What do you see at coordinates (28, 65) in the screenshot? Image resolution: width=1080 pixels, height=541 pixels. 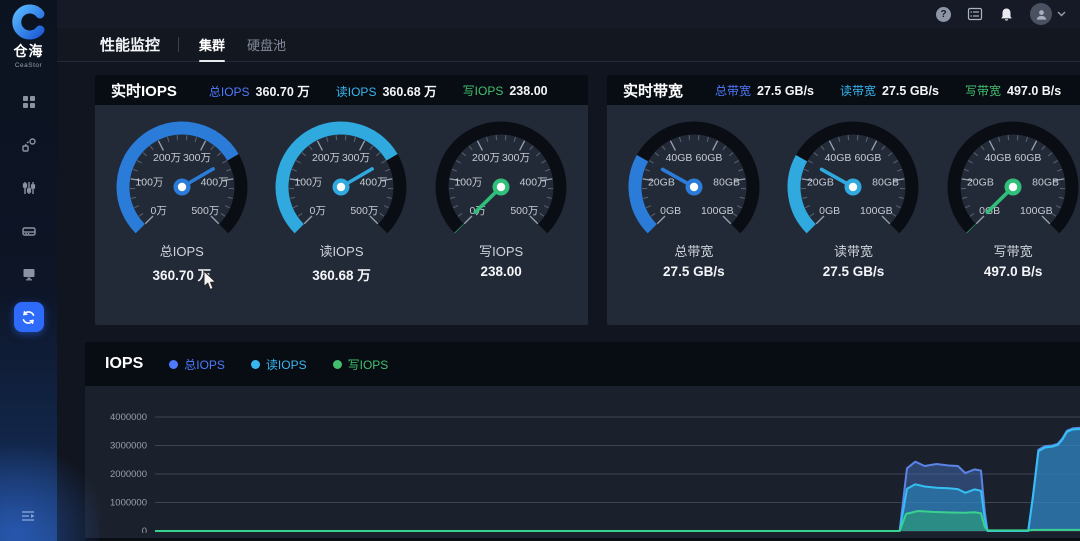 I see `brand-subname: CeaStor` at bounding box center [28, 65].